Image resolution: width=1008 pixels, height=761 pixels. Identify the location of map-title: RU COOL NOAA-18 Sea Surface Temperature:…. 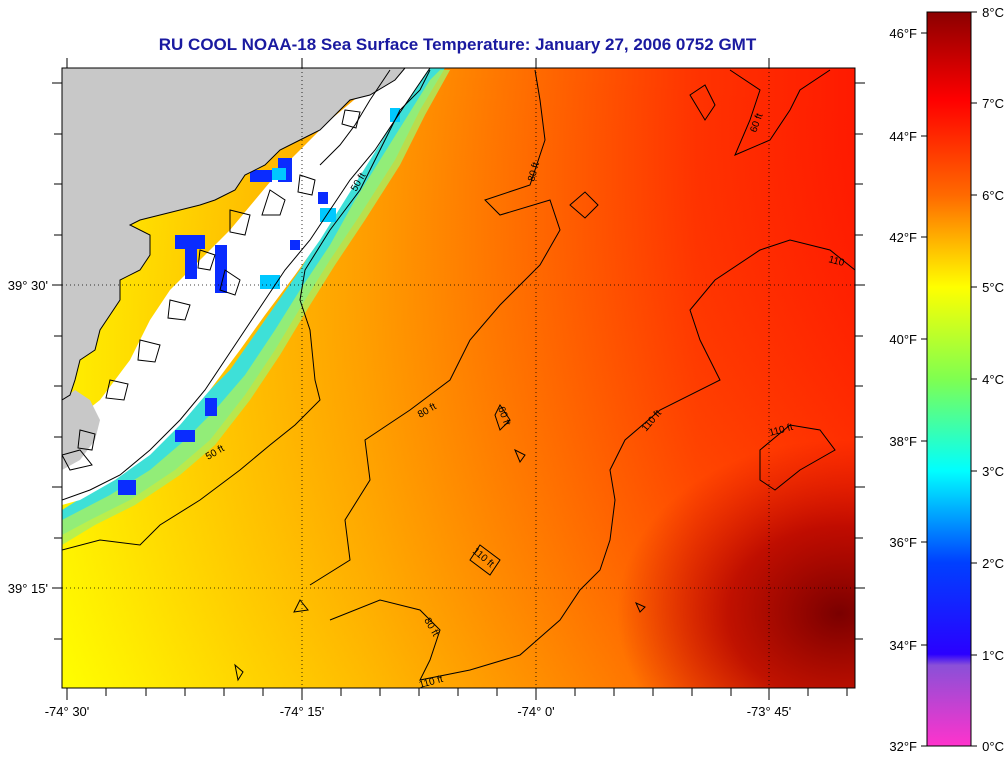
(457, 44).